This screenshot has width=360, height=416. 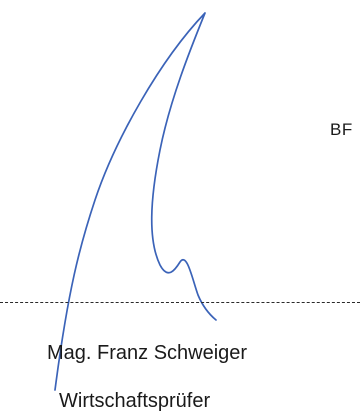 I want to click on side-label: BF, so click(x=341, y=129).